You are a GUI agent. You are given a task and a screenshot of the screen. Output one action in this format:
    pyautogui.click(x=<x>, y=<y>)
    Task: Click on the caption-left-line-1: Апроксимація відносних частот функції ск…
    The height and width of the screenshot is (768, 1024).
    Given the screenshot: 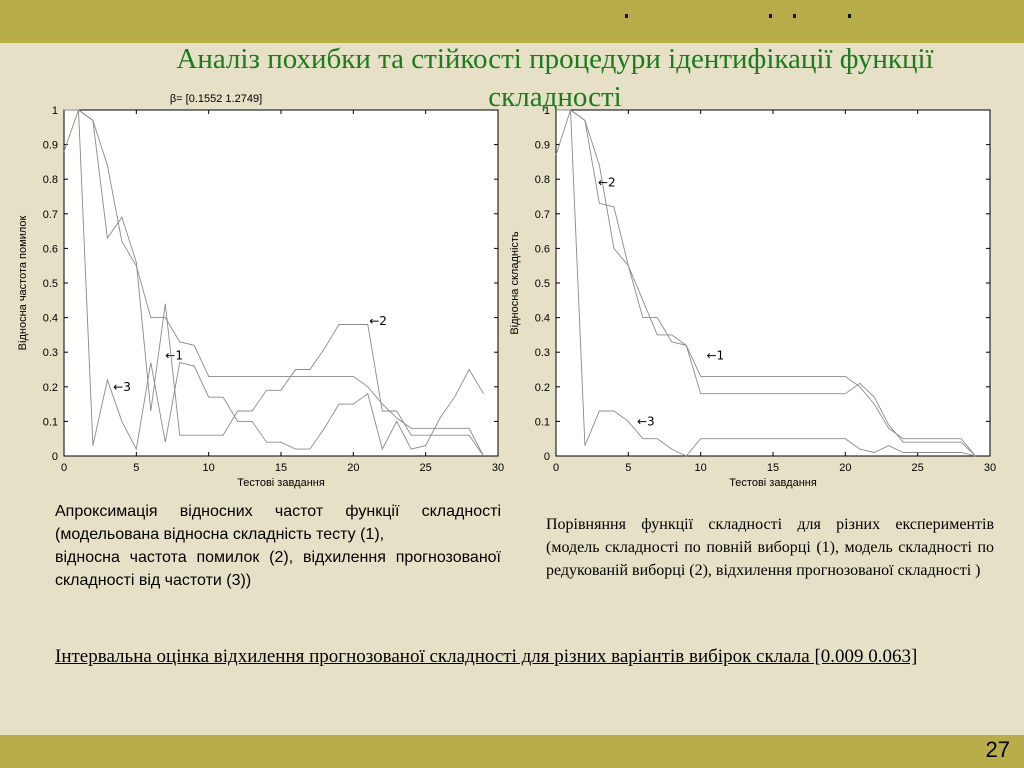 What is the action you would take?
    pyautogui.click(x=278, y=523)
    